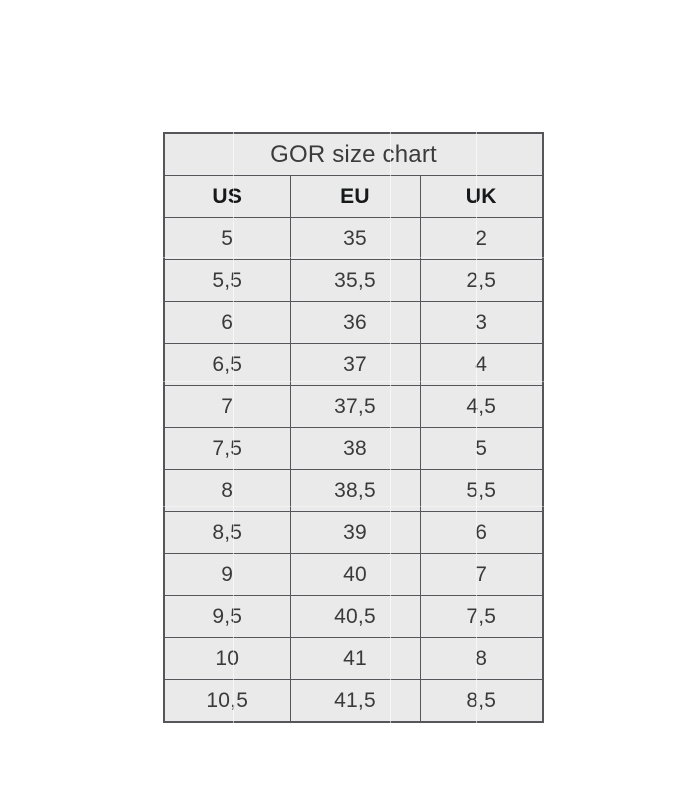 This screenshot has height=795, width=694. I want to click on cell-uk: 2,5, so click(481, 280).